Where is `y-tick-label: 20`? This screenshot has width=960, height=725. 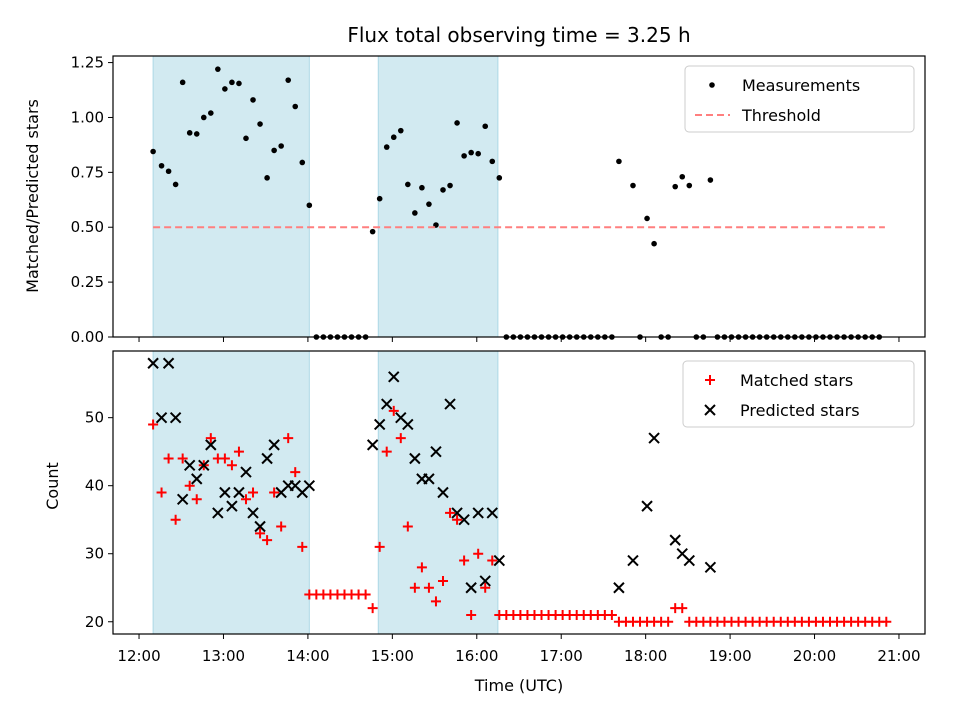 y-tick-label: 20 is located at coordinates (94, 622).